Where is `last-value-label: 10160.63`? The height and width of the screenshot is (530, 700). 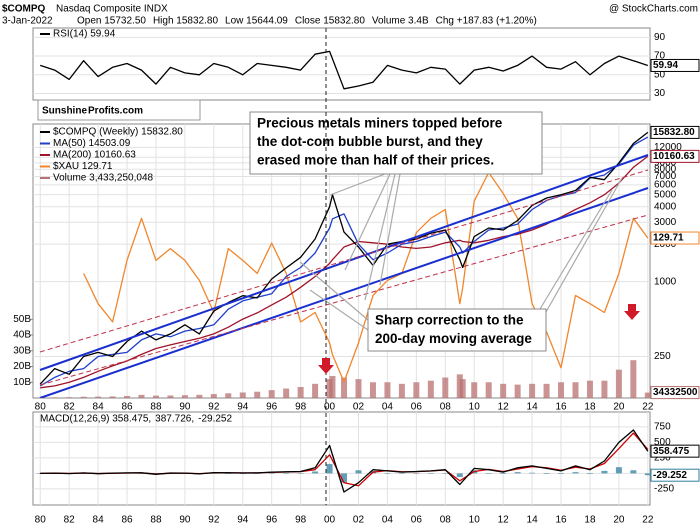 last-value-label: 10160.63 is located at coordinates (674, 156).